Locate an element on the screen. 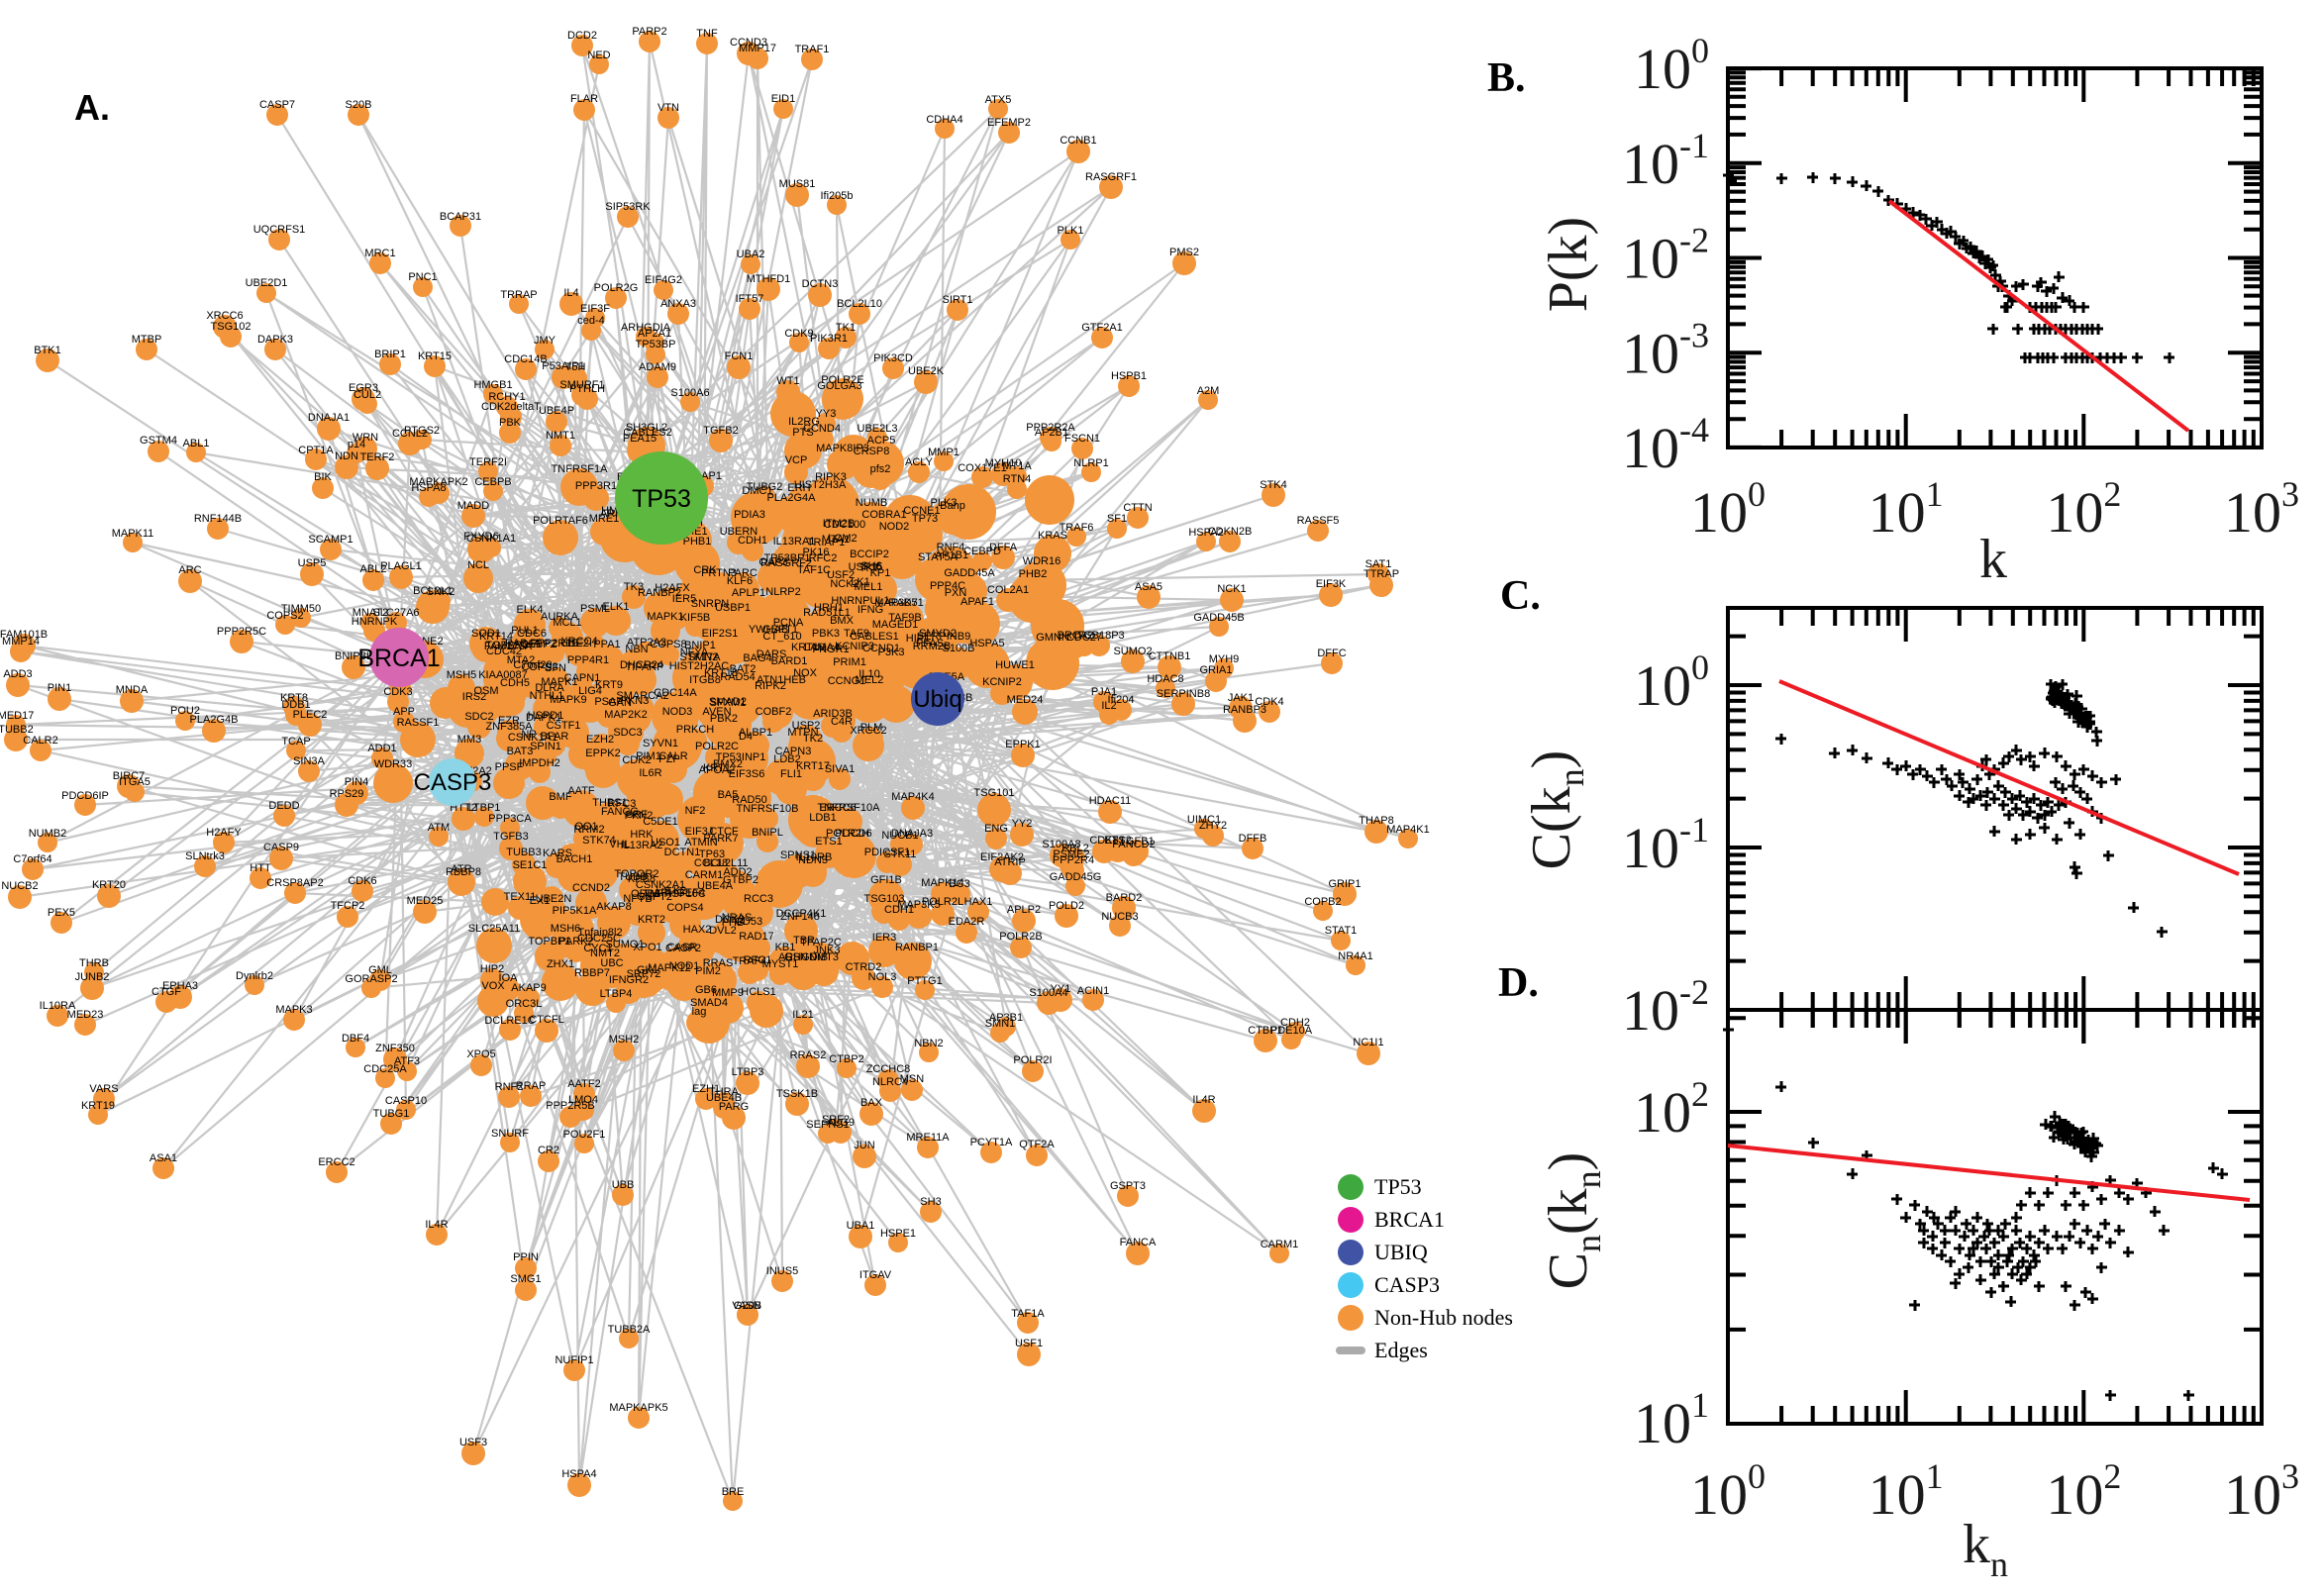 The width and height of the screenshot is (2323, 1596). svg-text: NOD2 is located at coordinates (895, 527).